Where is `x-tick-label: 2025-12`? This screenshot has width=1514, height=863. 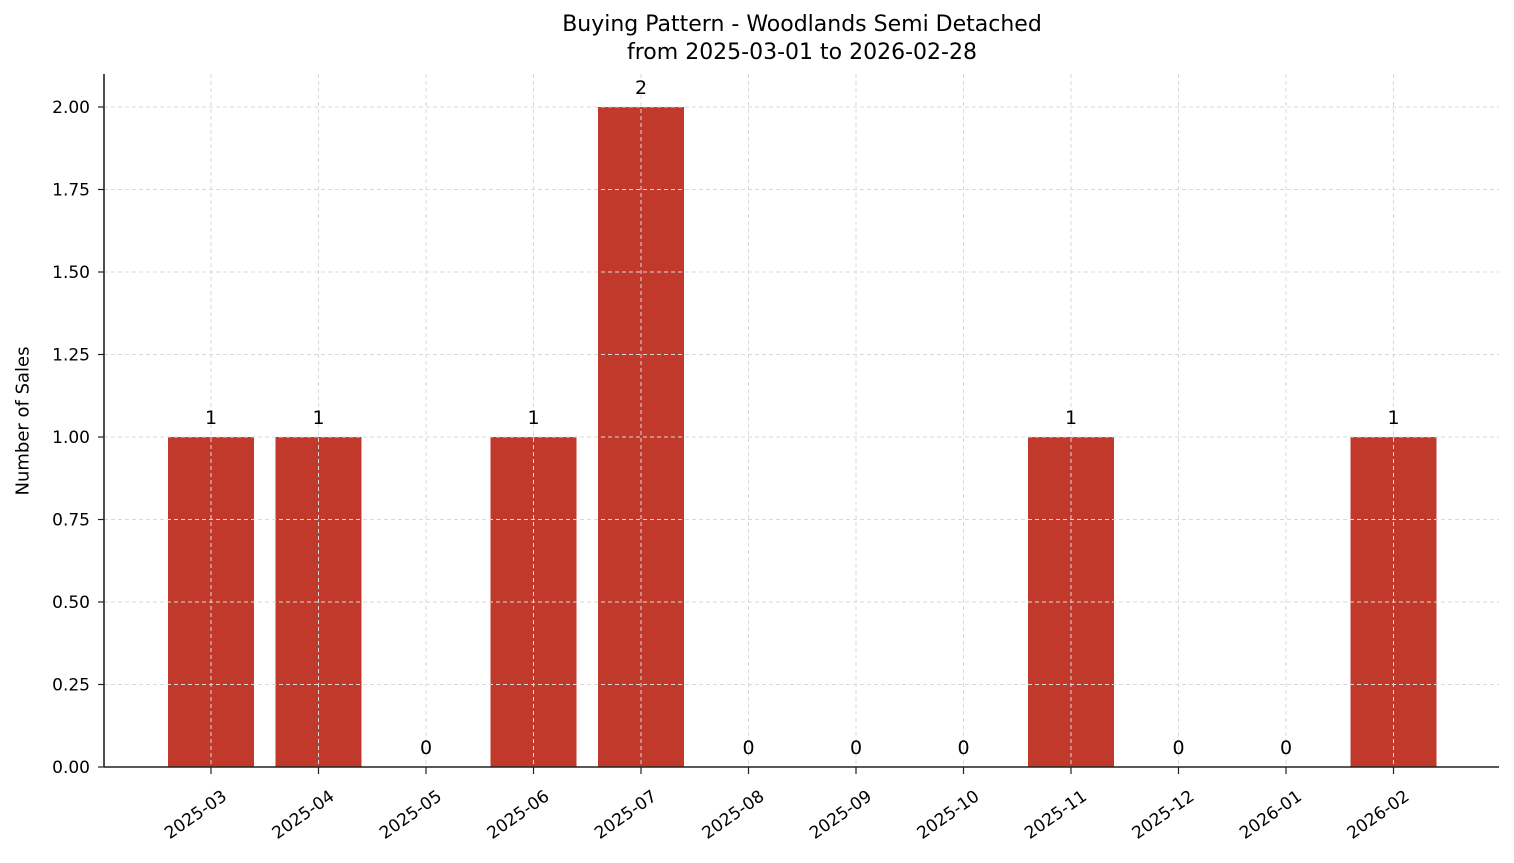
x-tick-label: 2025-12 is located at coordinates (1164, 815).